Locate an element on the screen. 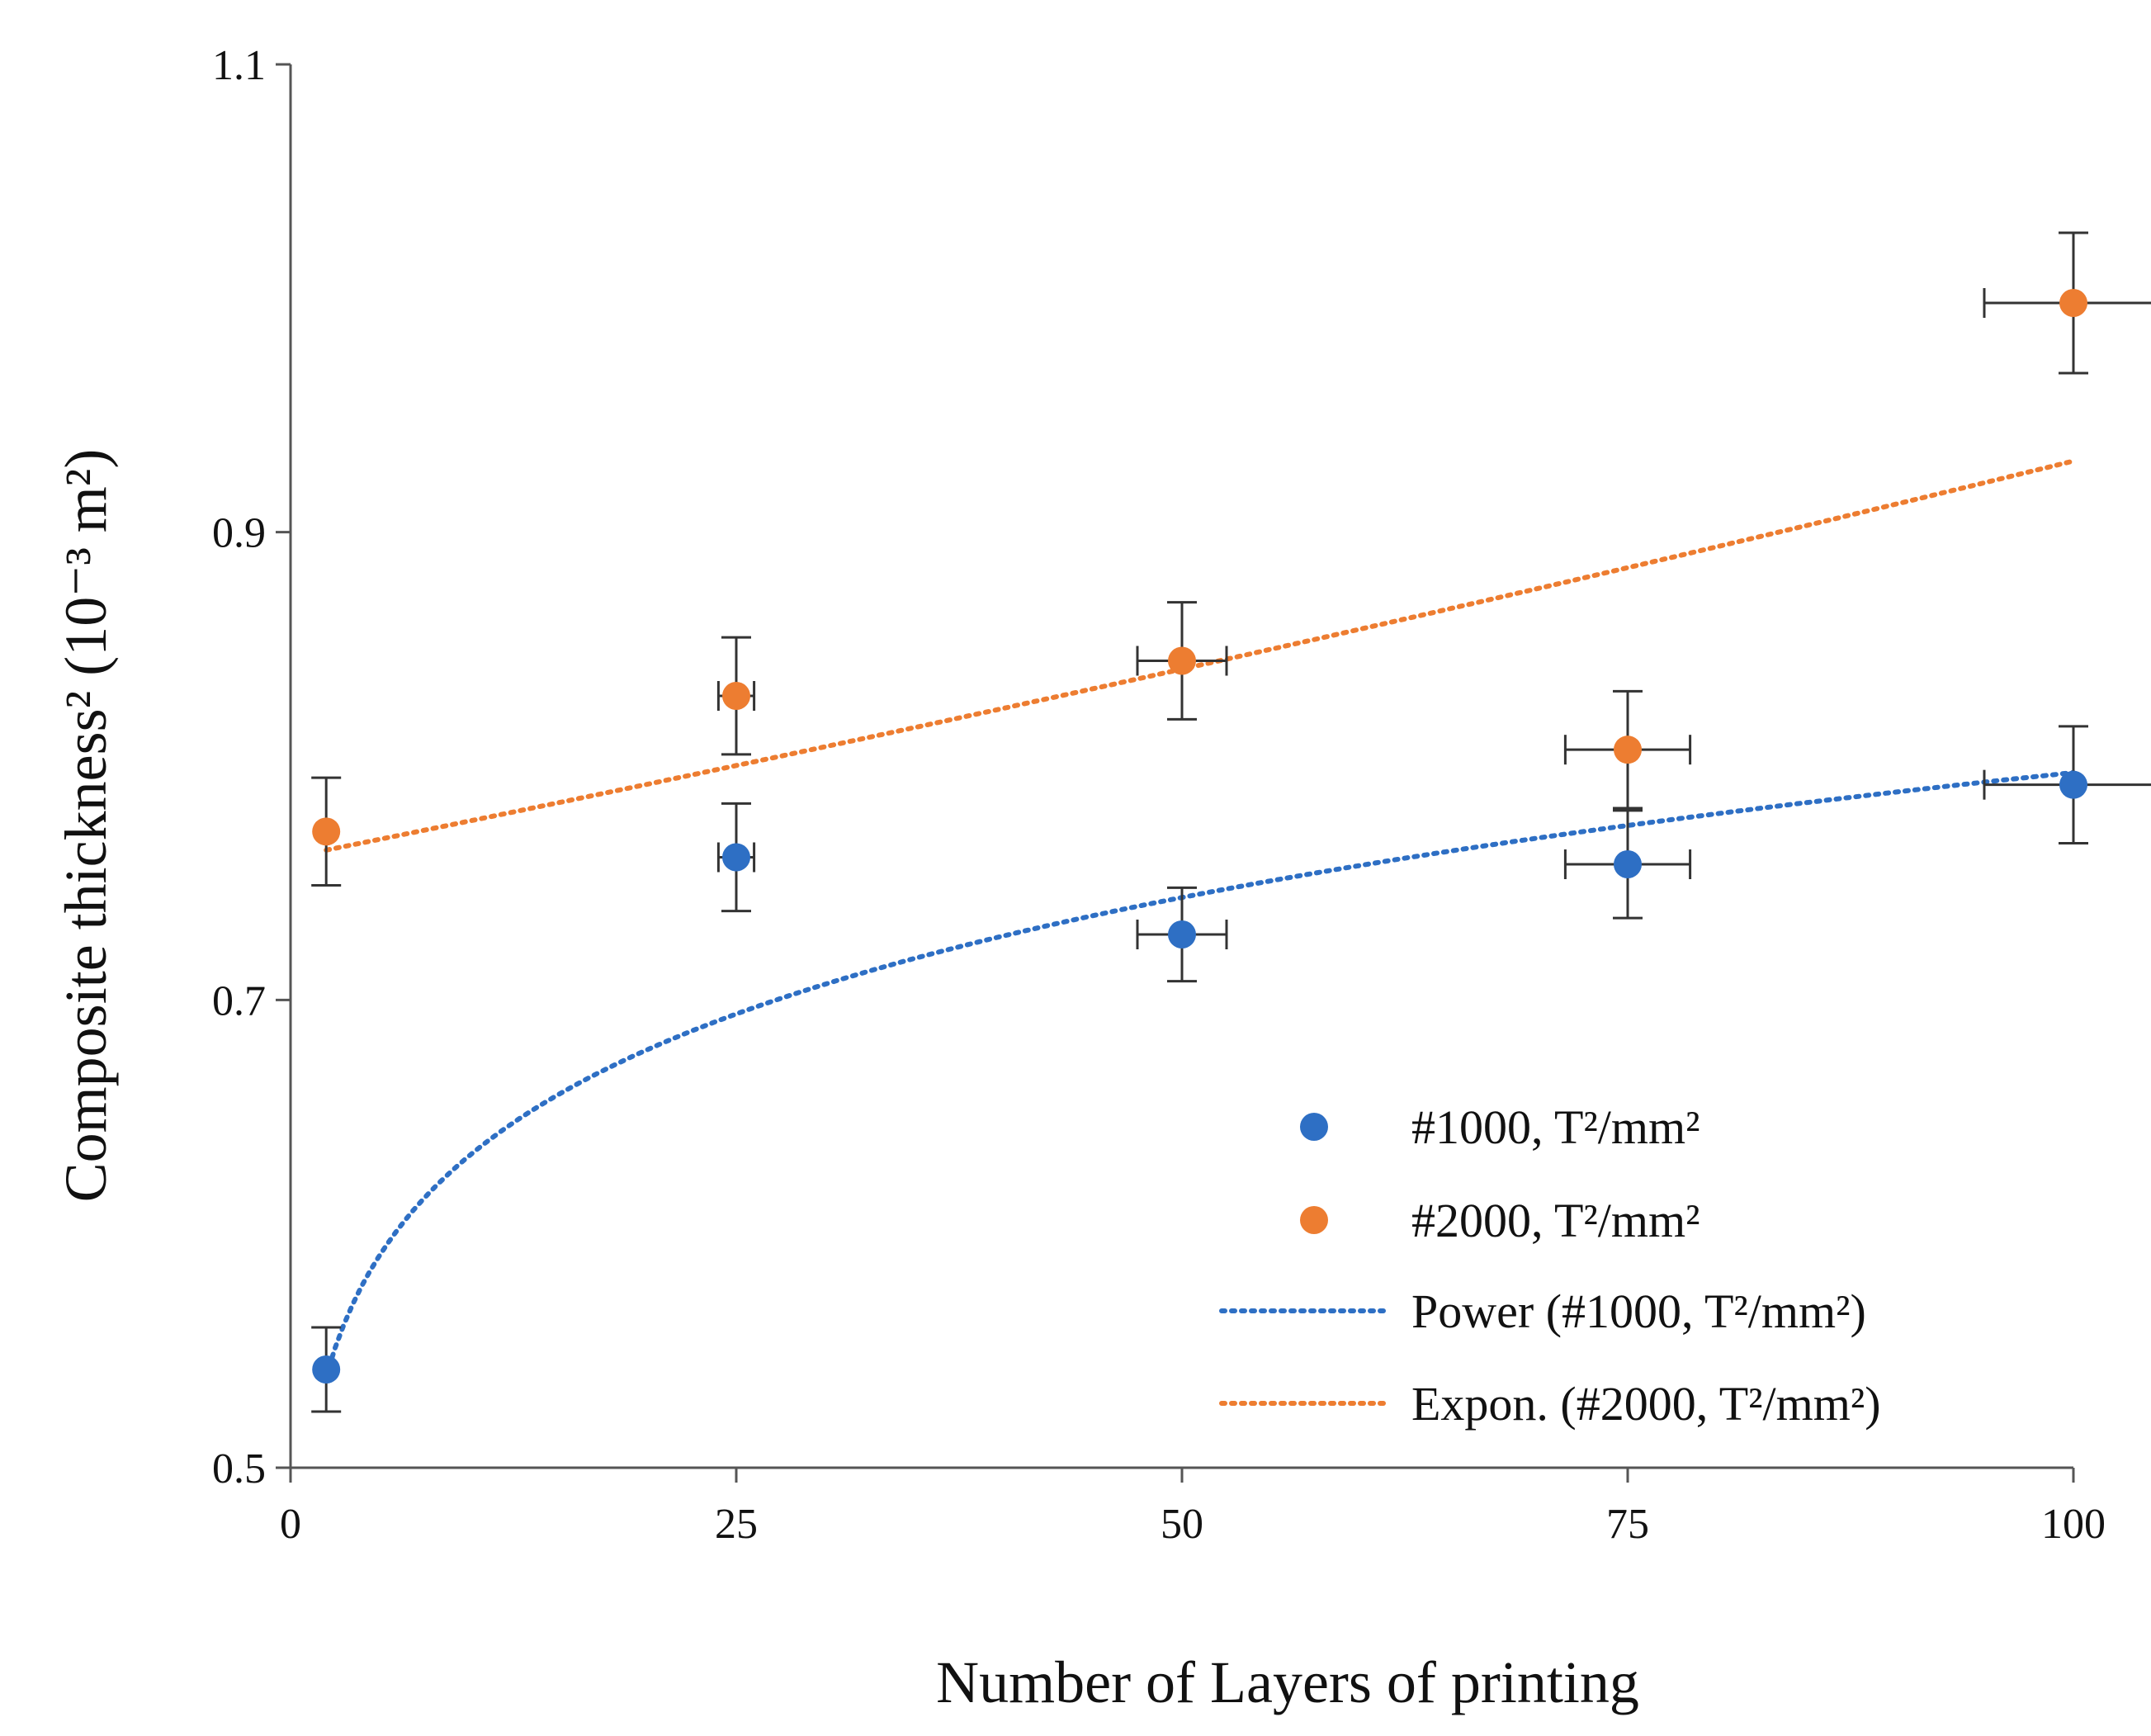  x-tick-label: 25 is located at coordinates (736, 1524).